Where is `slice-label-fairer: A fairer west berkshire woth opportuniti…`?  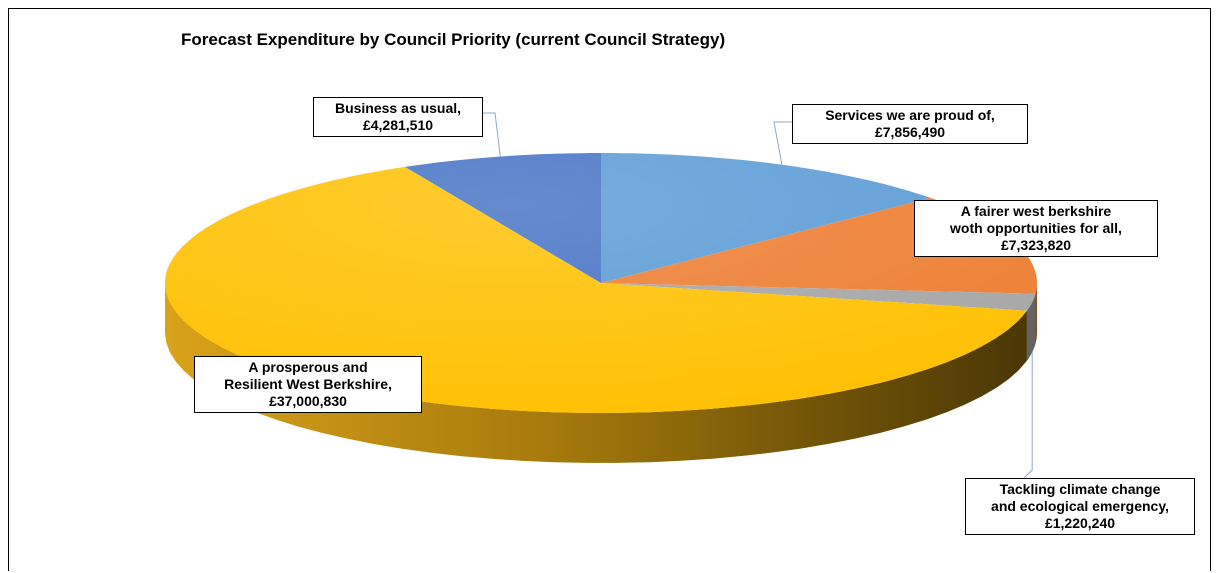 slice-label-fairer: A fairer west berkshire woth opportuniti… is located at coordinates (1036, 228).